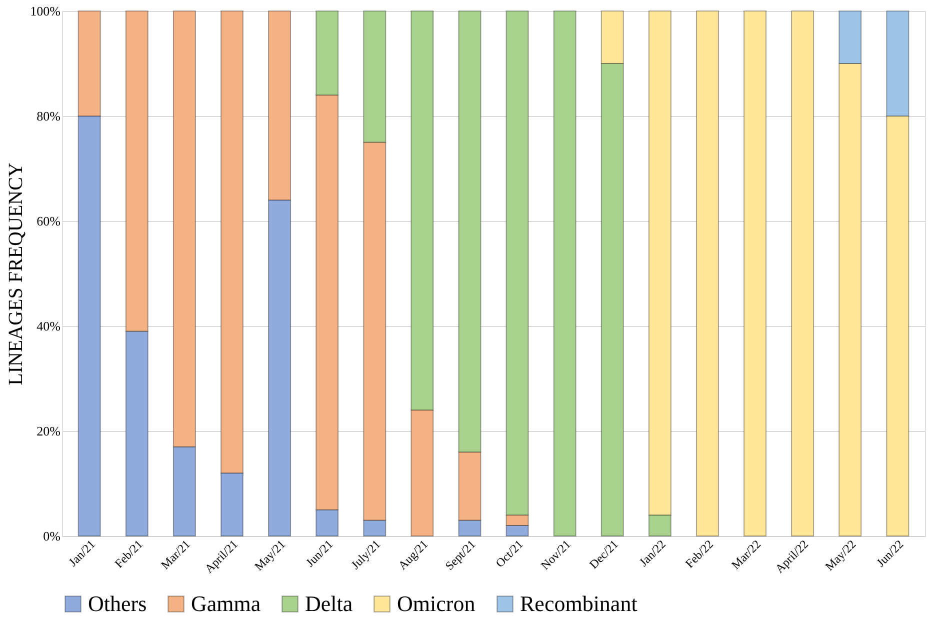  Describe the element at coordinates (579, 603) in the screenshot. I see `legend-label: Recombinant` at that location.